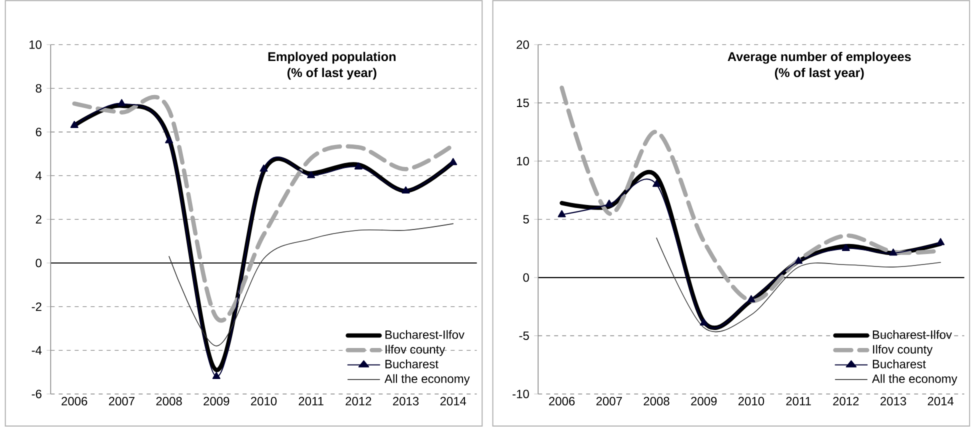 The height and width of the screenshot is (427, 975). Describe the element at coordinates (520, 394) in the screenshot. I see `y-tick-label: -10` at that location.